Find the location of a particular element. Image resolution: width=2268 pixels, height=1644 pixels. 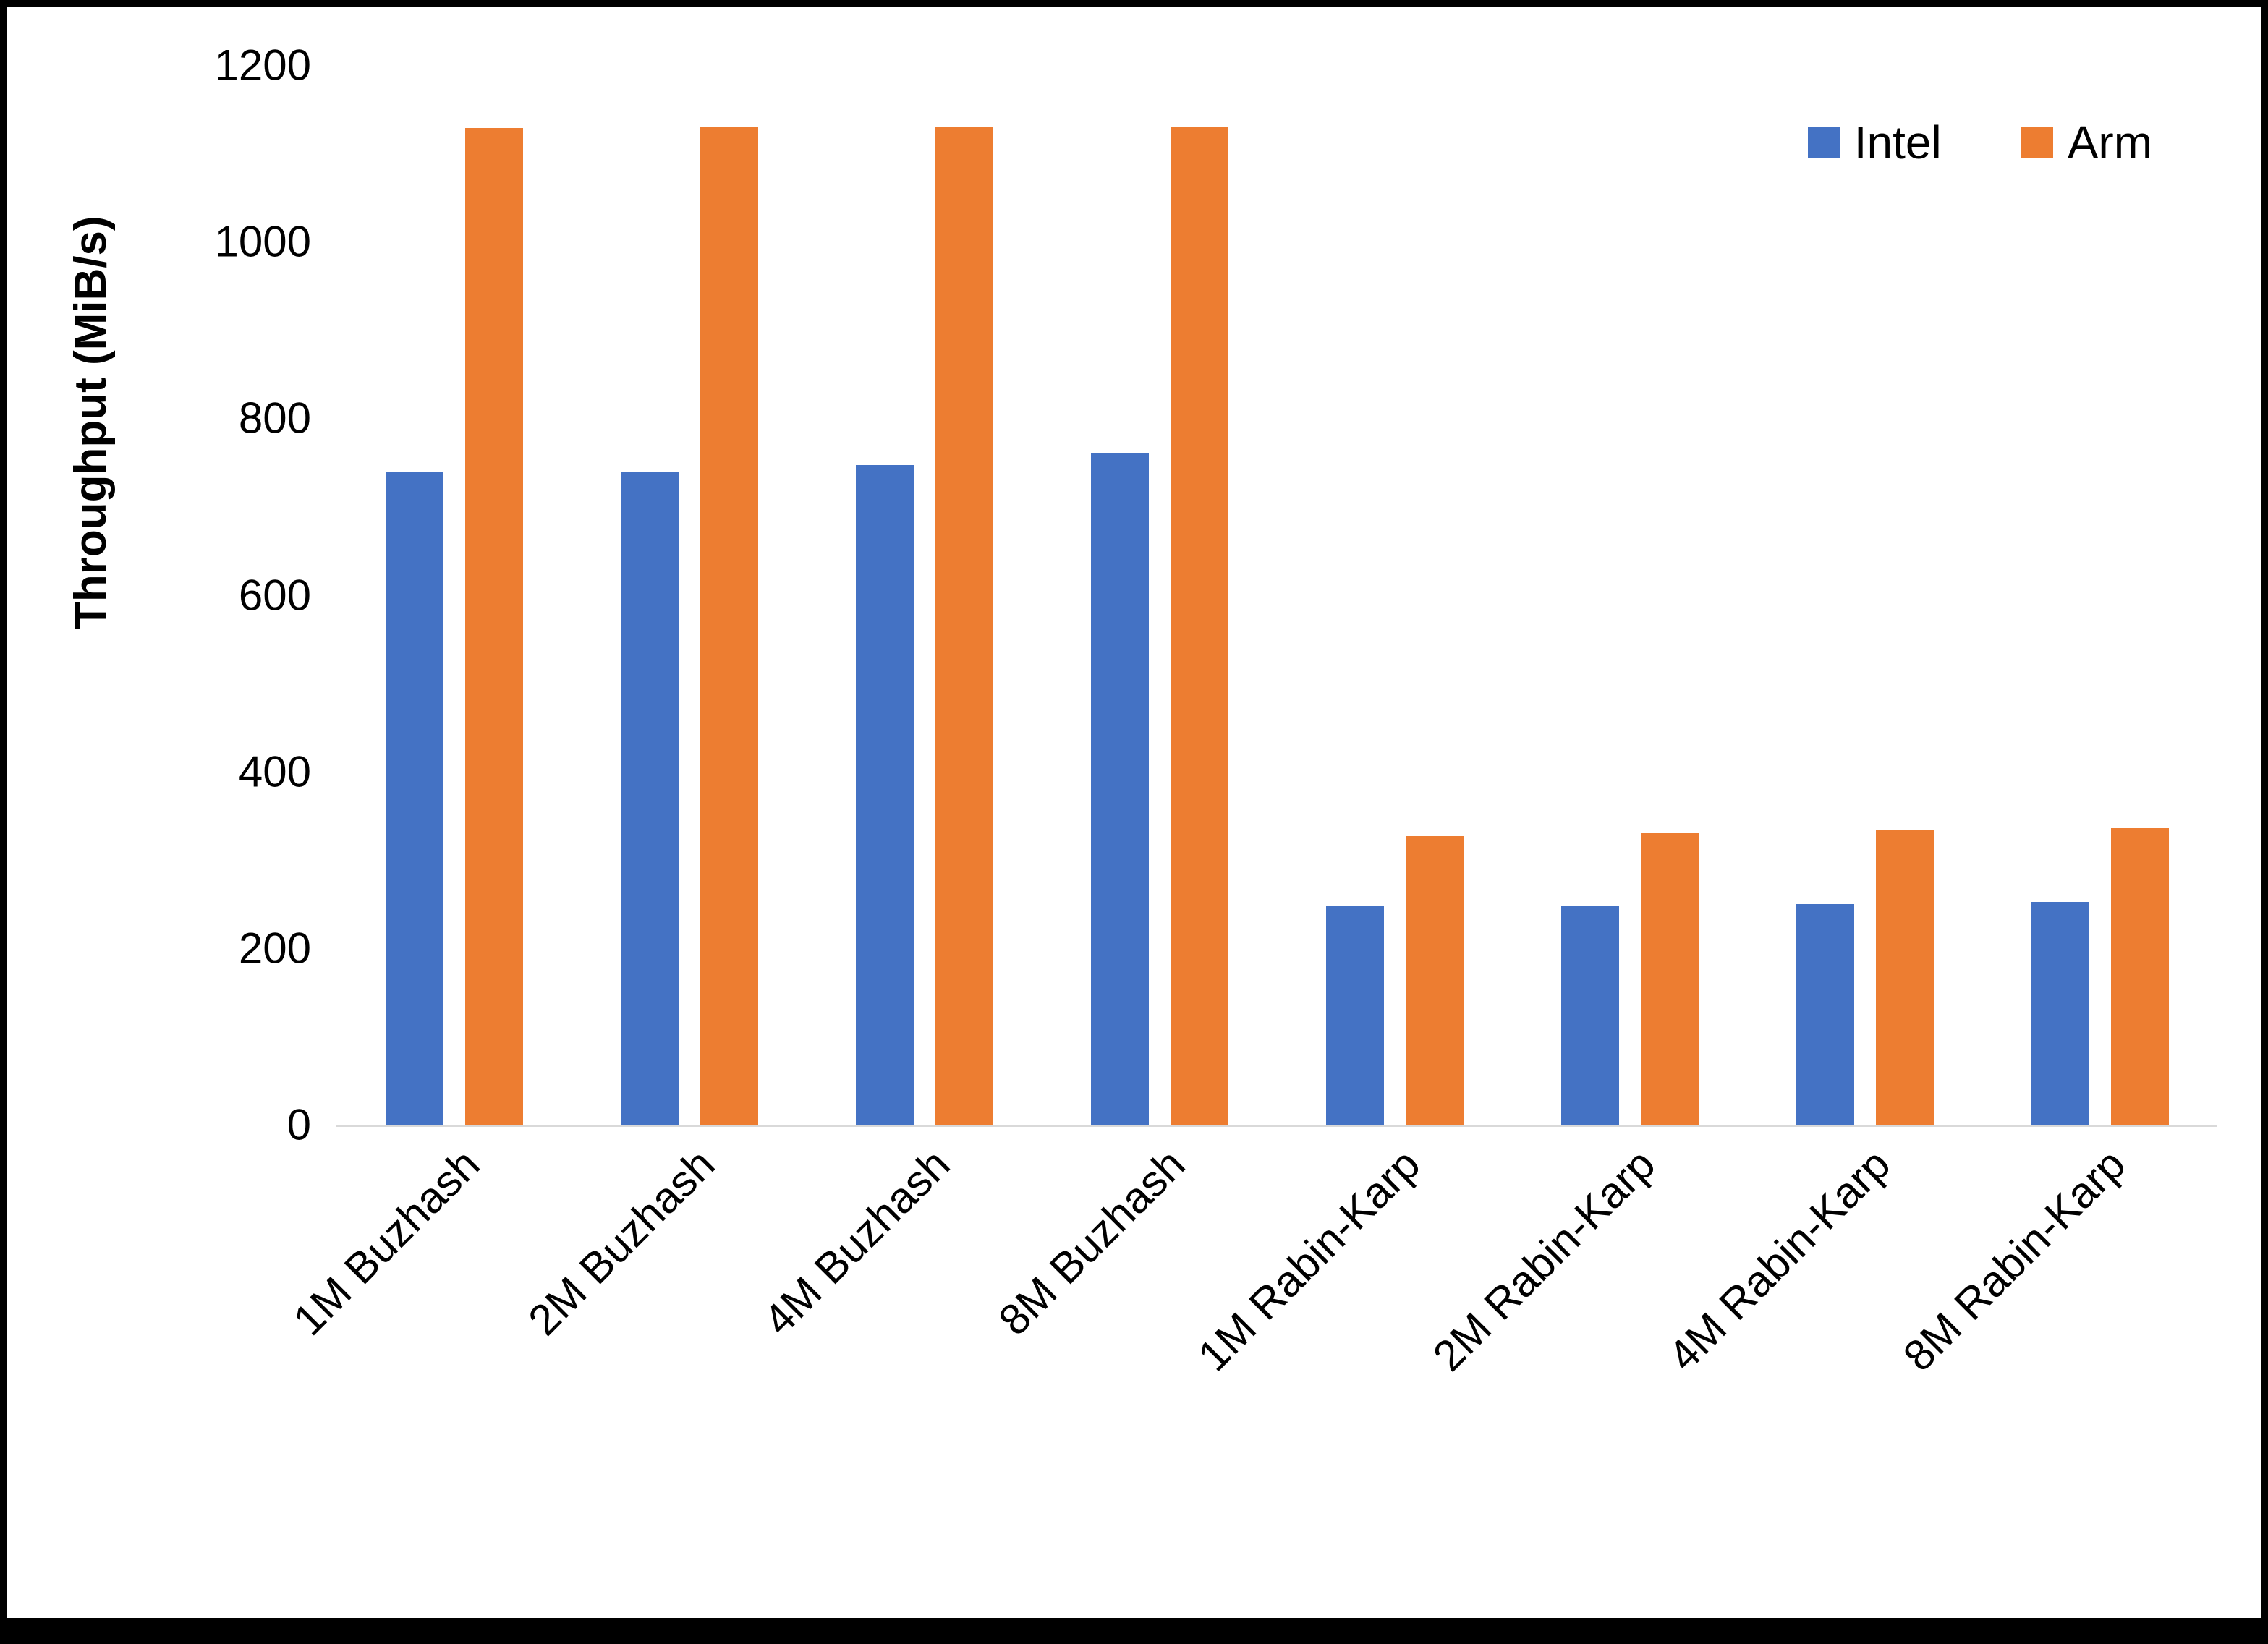

legend-swatch-intel is located at coordinates (1823, 142).